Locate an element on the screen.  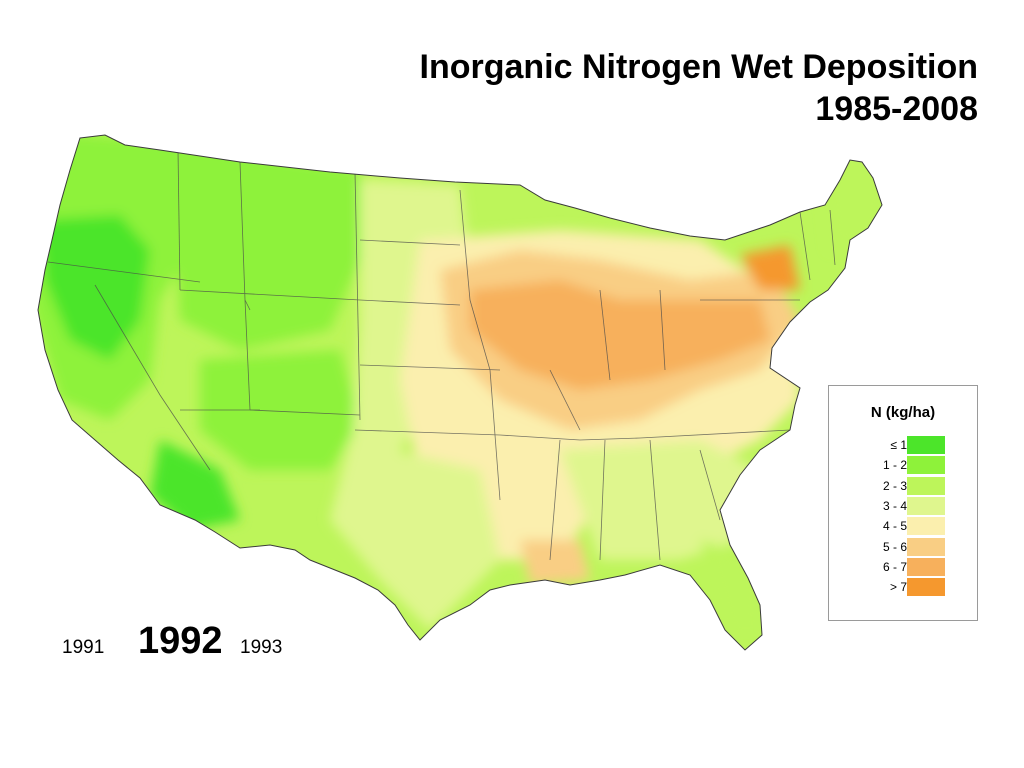
legend-item-label: 2 - 3 is located at coordinates (894, 485).